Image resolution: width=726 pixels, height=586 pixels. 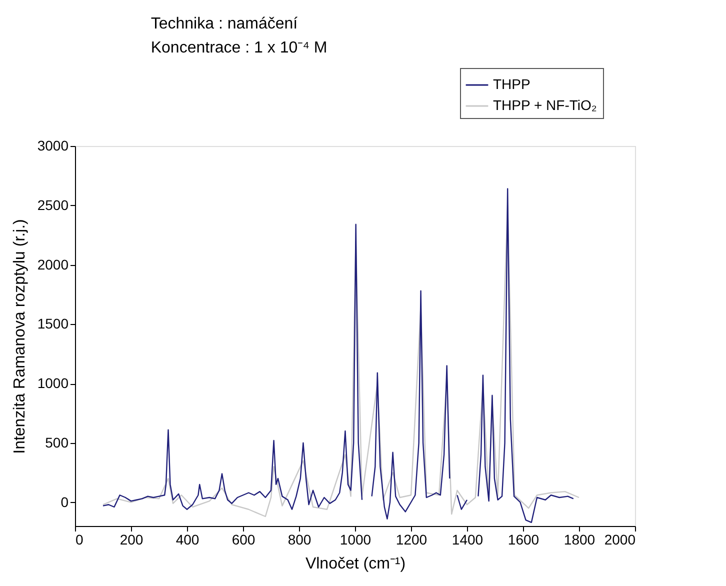 What do you see at coordinates (80, 540) in the screenshot?
I see `x-tick-label: 0` at bounding box center [80, 540].